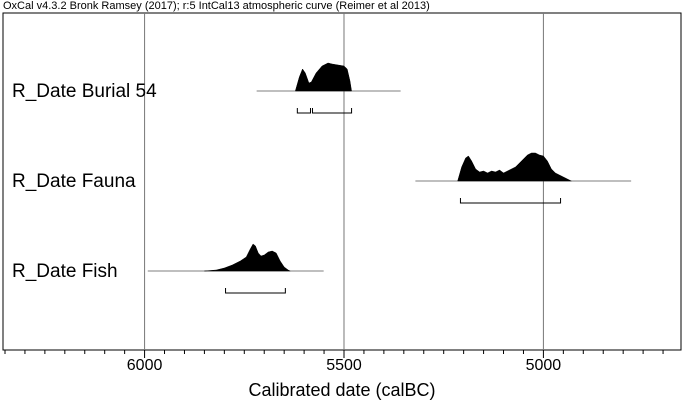 This screenshot has width=685, height=408. What do you see at coordinates (84, 91) in the screenshot?
I see `series-label: R_Date Burial 54` at bounding box center [84, 91].